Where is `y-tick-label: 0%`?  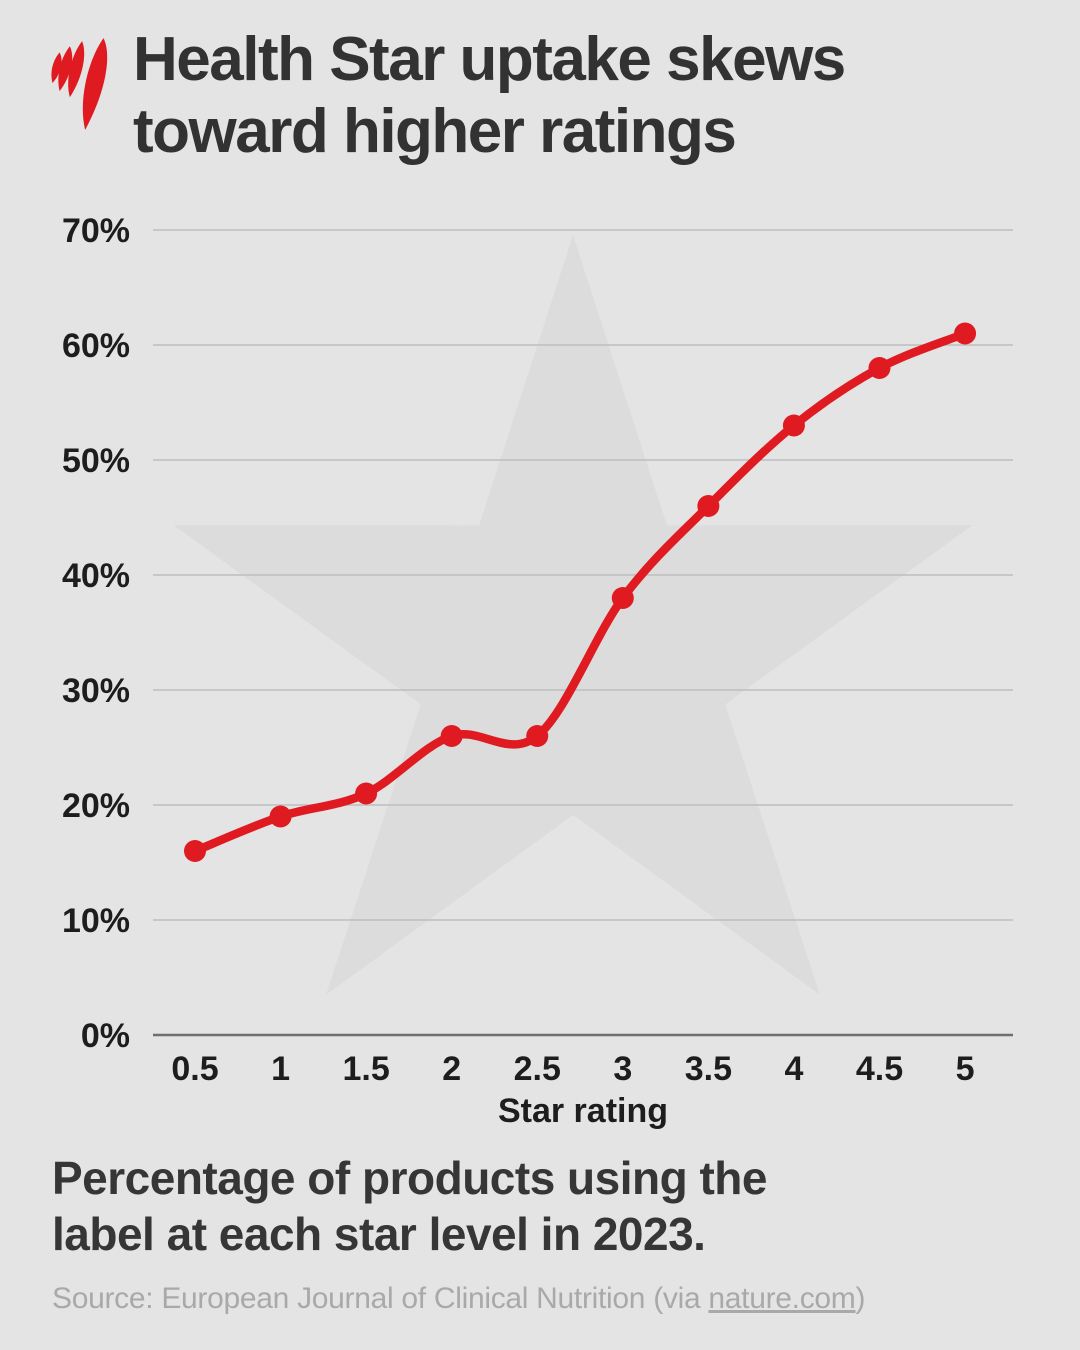 y-tick-label: 0% is located at coordinates (105, 1036).